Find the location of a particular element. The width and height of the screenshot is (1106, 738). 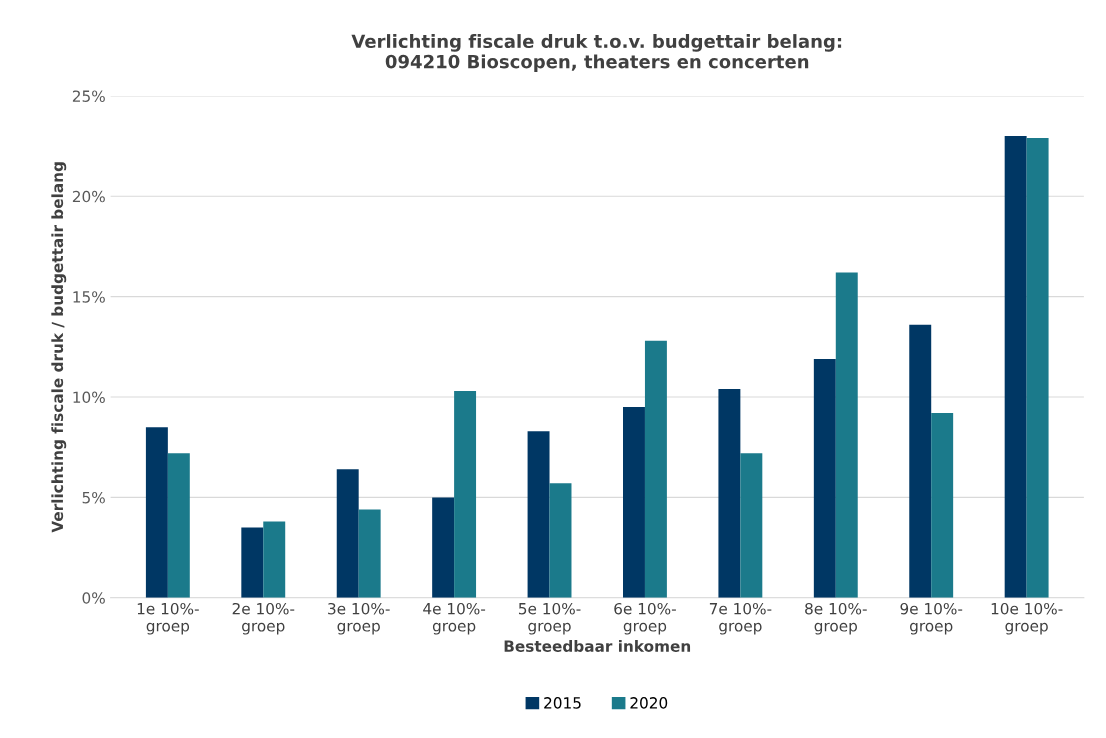

legend-label: 2015 is located at coordinates (562, 703).